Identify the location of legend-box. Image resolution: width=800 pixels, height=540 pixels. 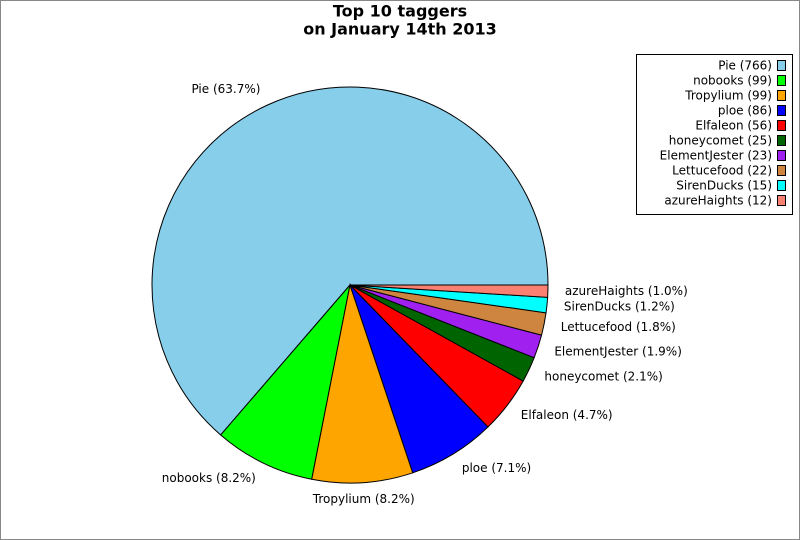
(714, 134).